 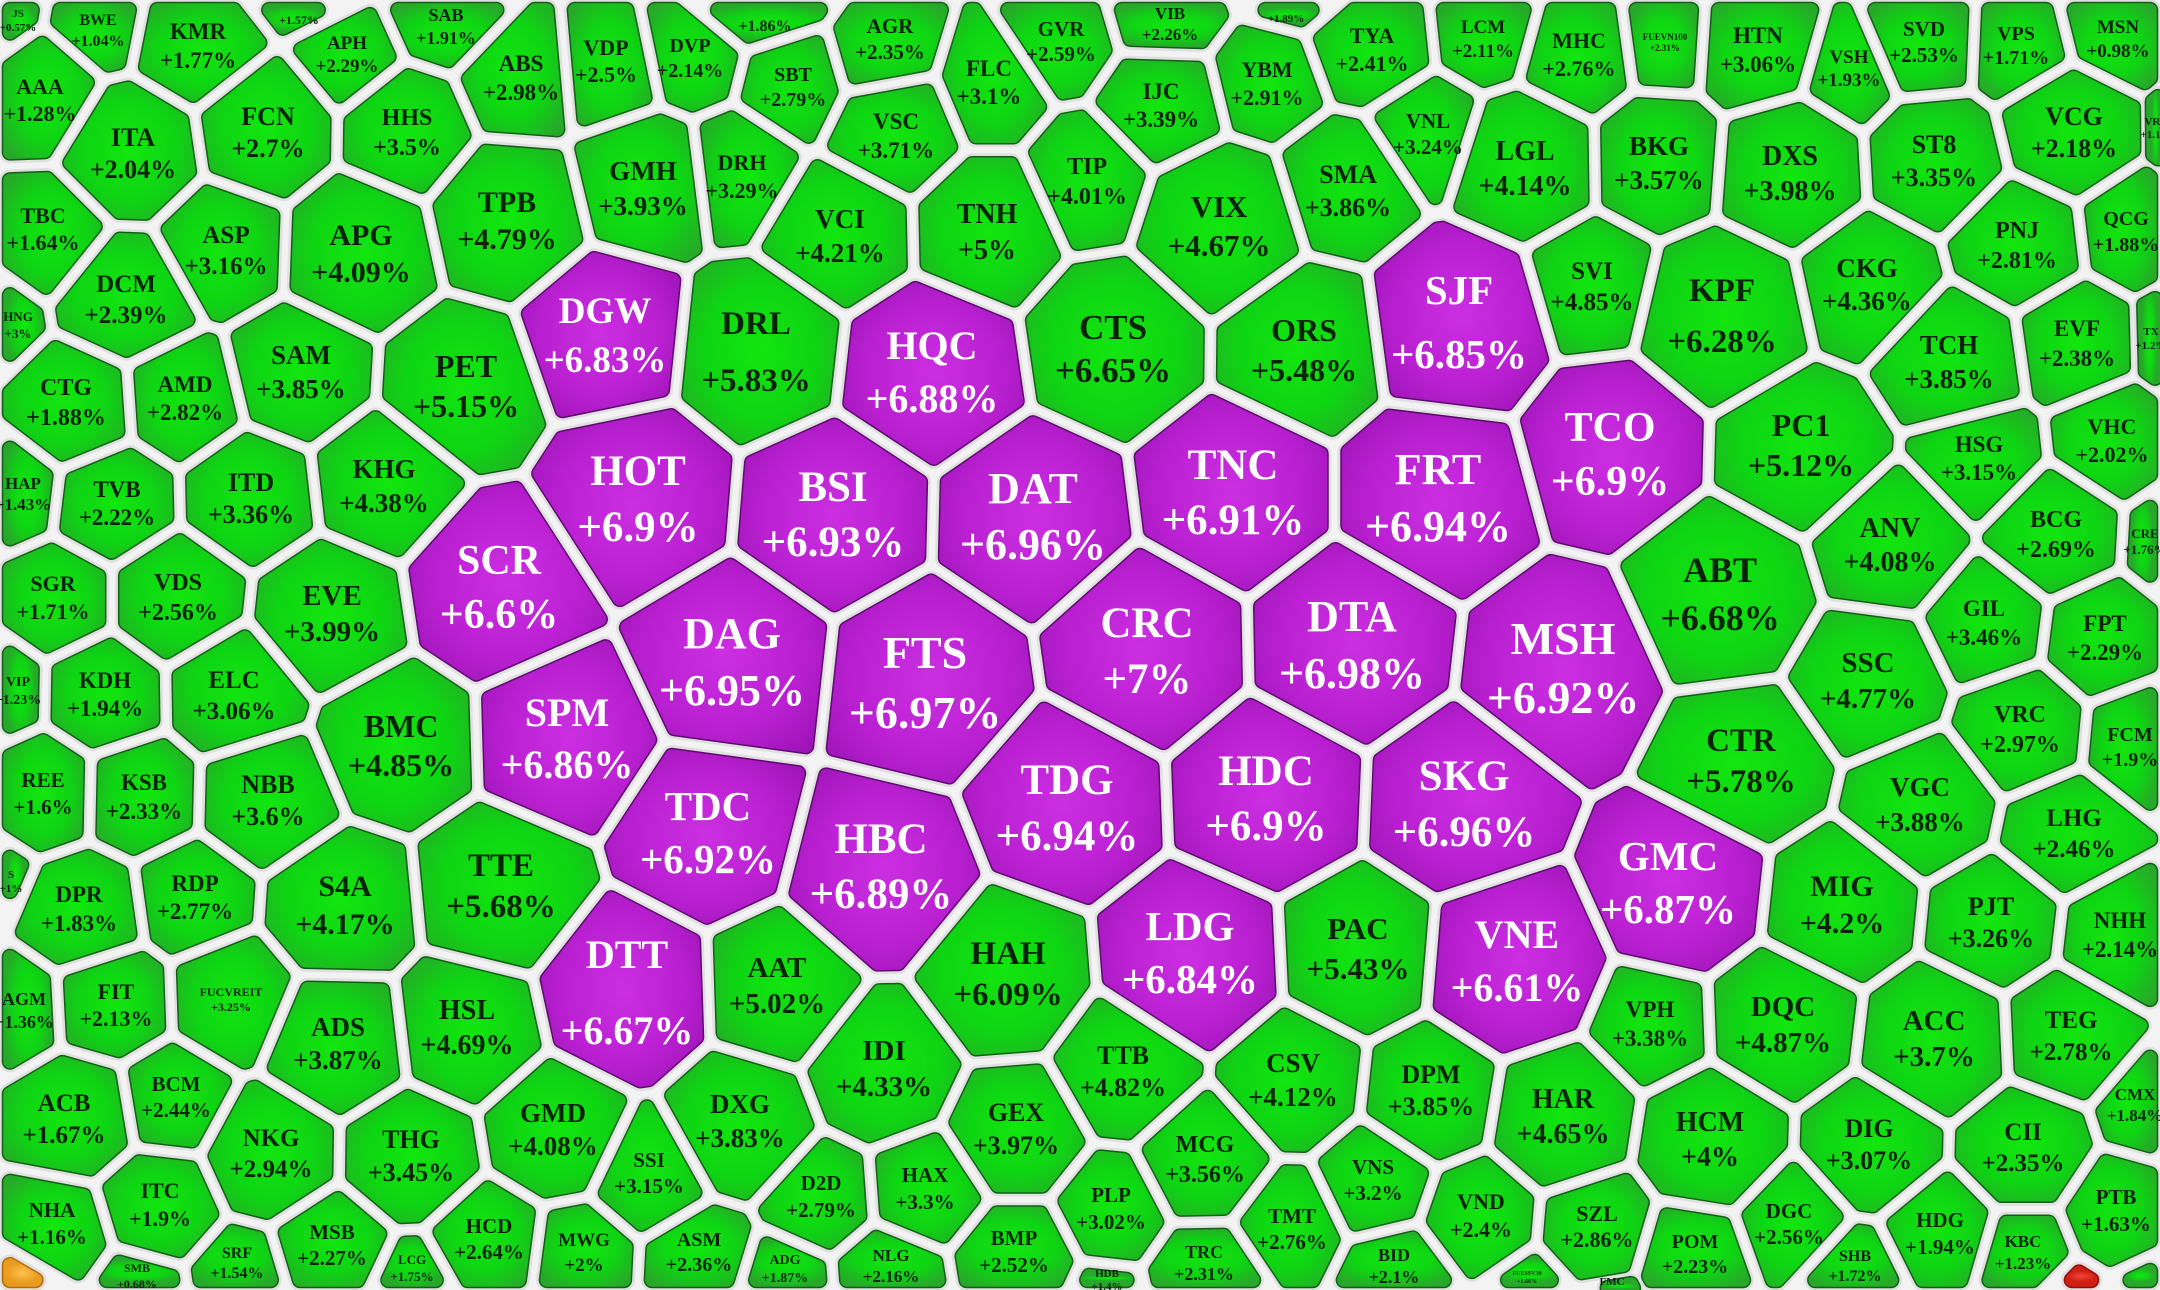 I want to click on svg-text: +6.93%, so click(x=833, y=542).